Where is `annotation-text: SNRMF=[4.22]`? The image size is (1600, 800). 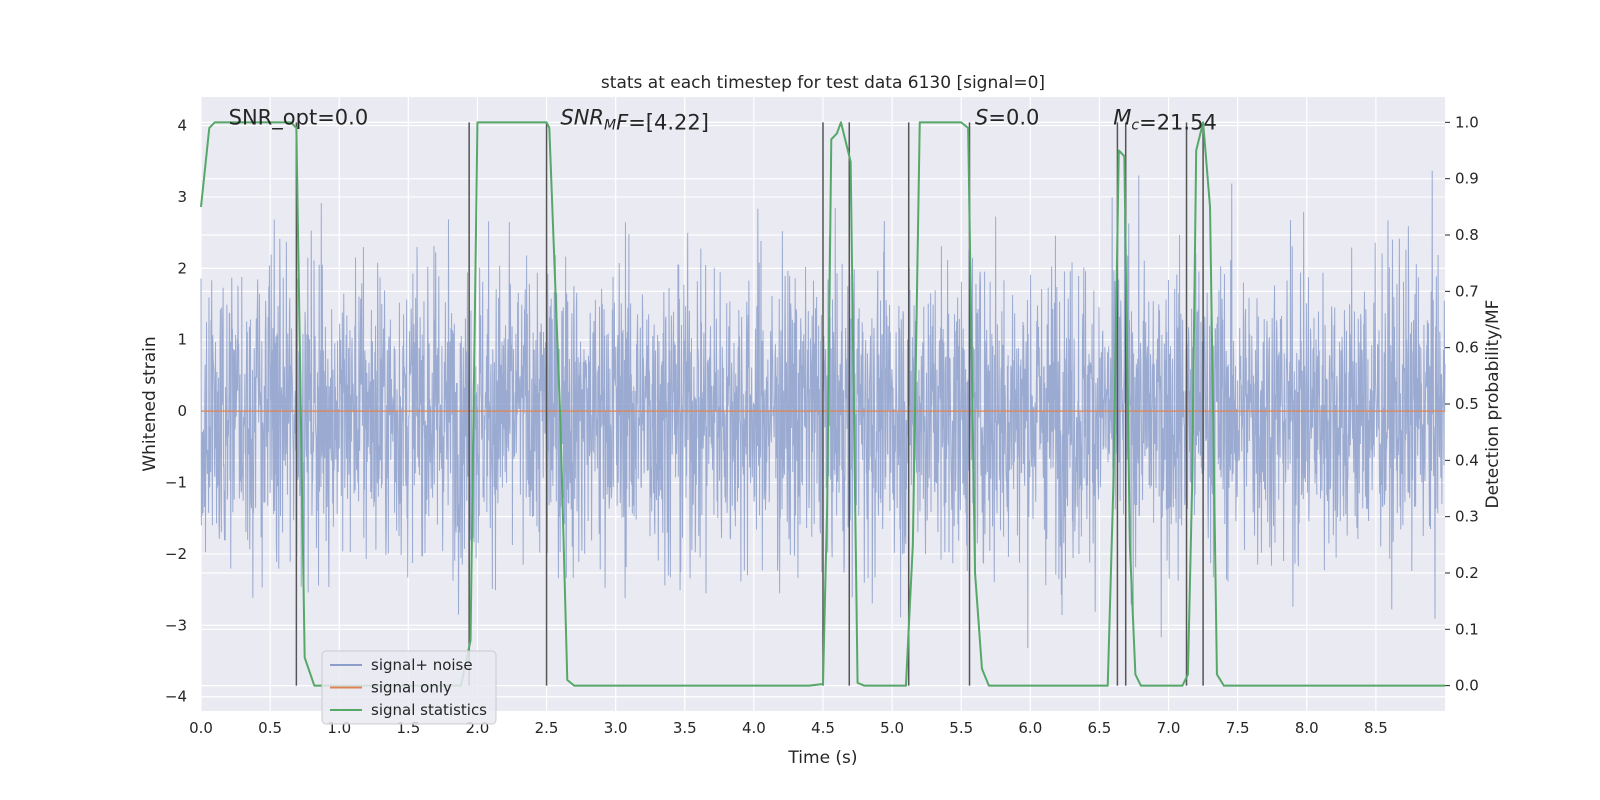 annotation-text: SNRMF=[4.22] is located at coordinates (634, 120).